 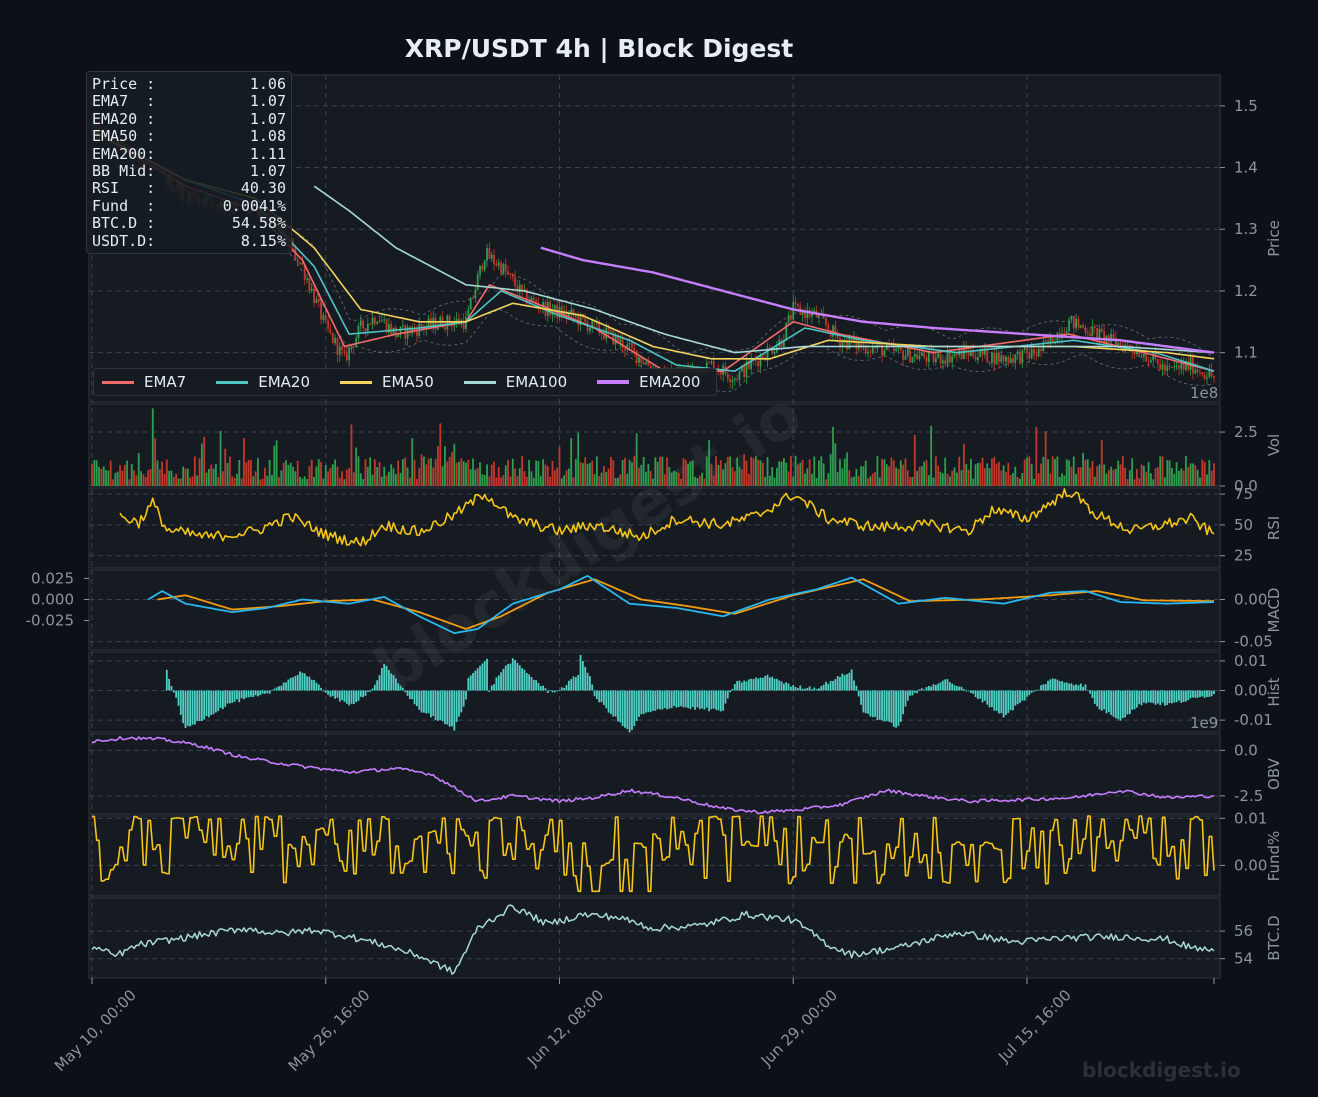 What do you see at coordinates (232, 382) in the screenshot?
I see `legend-swatch` at bounding box center [232, 382].